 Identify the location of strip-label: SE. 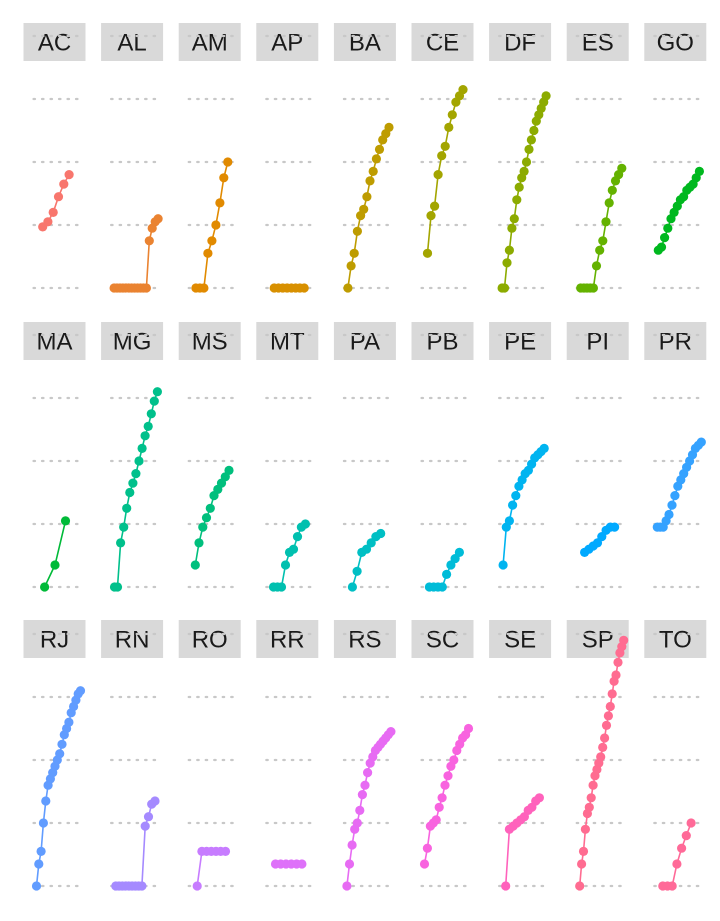
(520, 640).